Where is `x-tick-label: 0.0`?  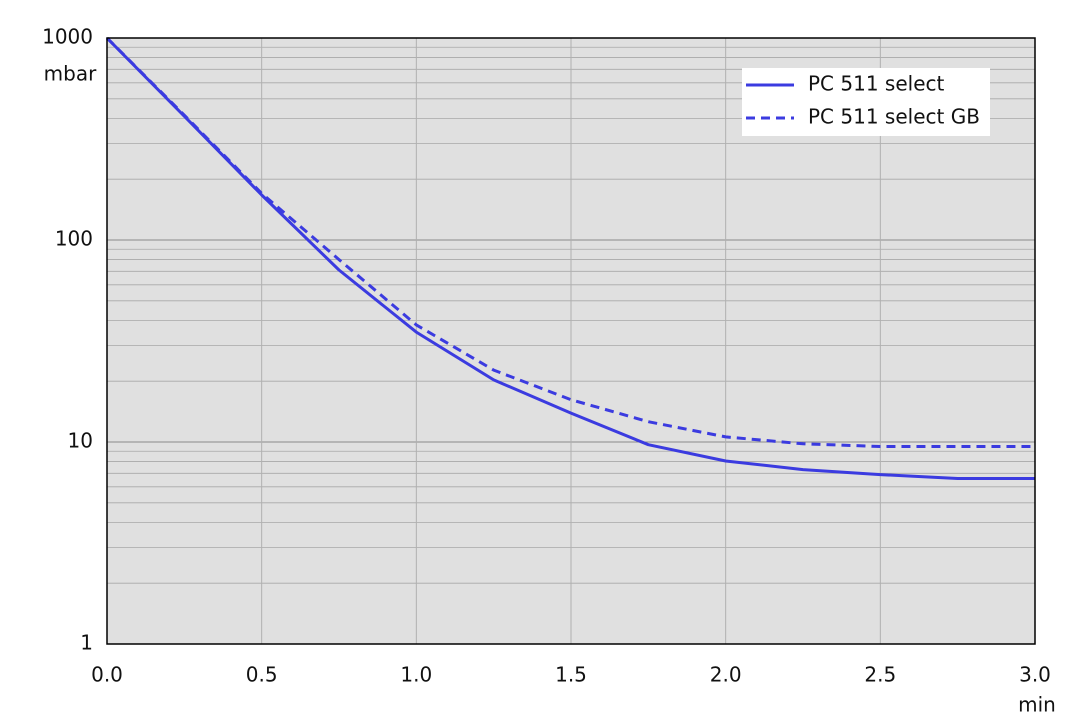
x-tick-label: 0.0 is located at coordinates (107, 675).